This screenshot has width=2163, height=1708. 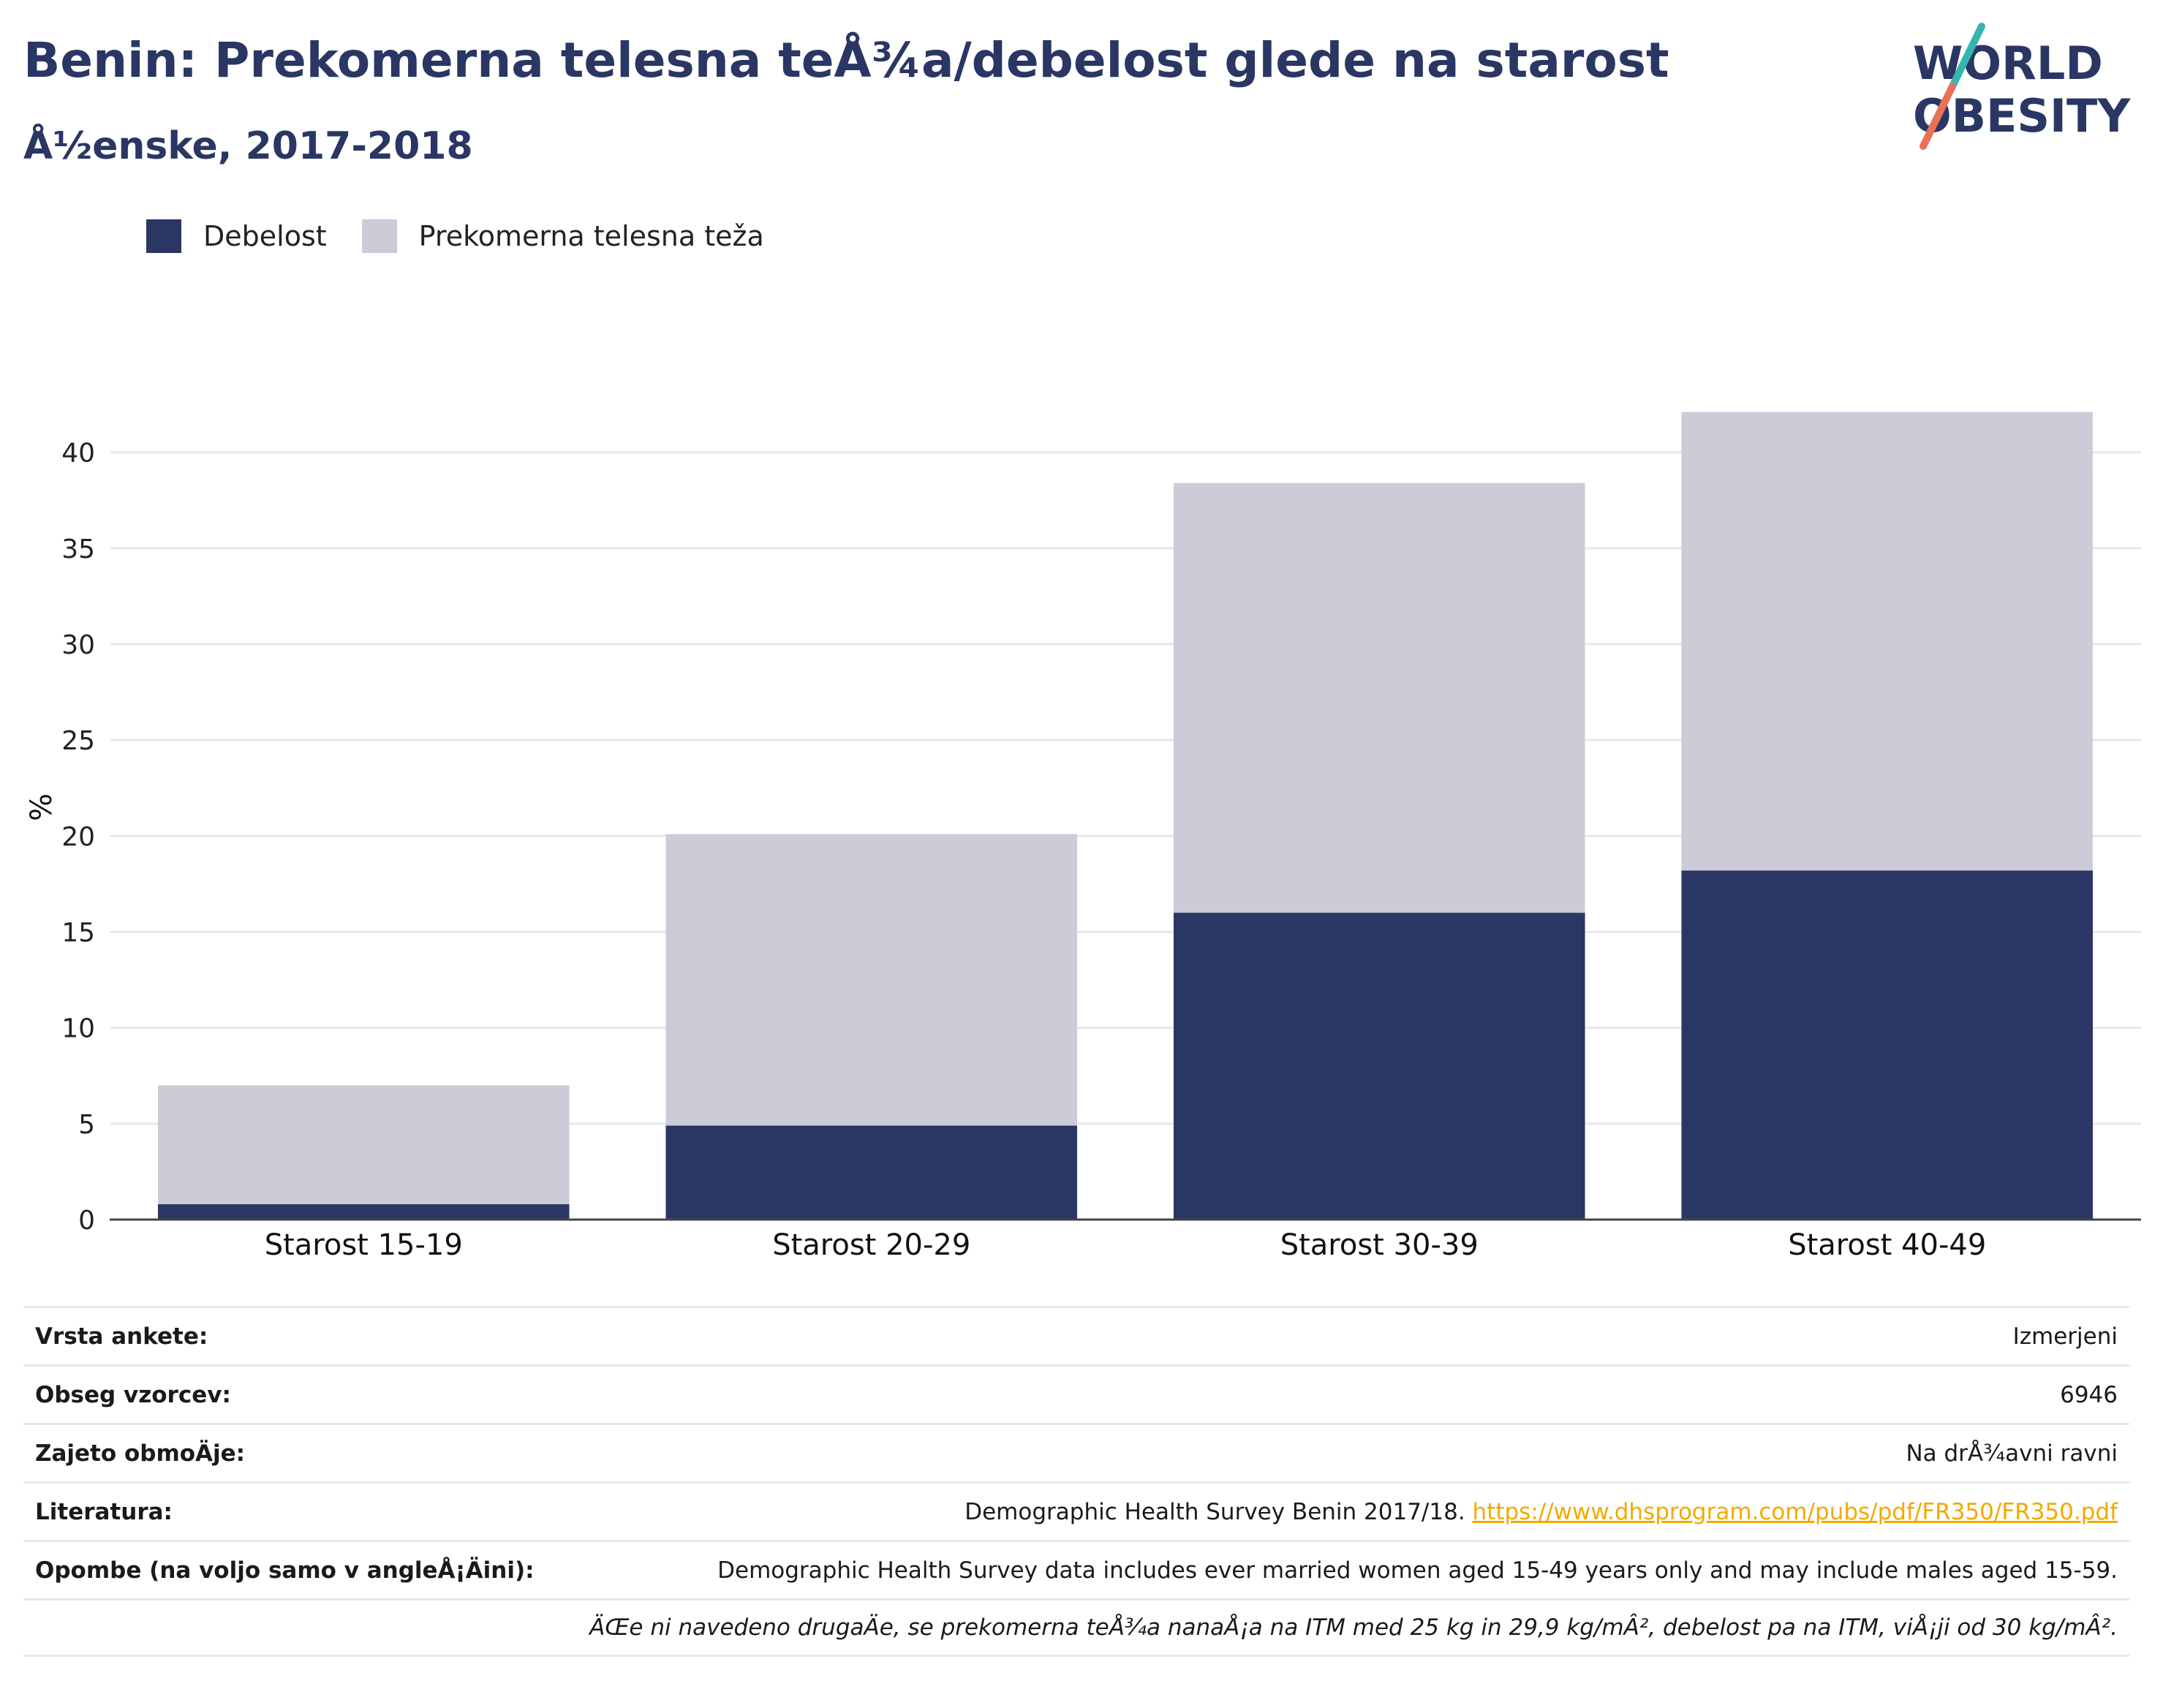 What do you see at coordinates (379, 236) in the screenshot?
I see `legend-swatch-overweight` at bounding box center [379, 236].